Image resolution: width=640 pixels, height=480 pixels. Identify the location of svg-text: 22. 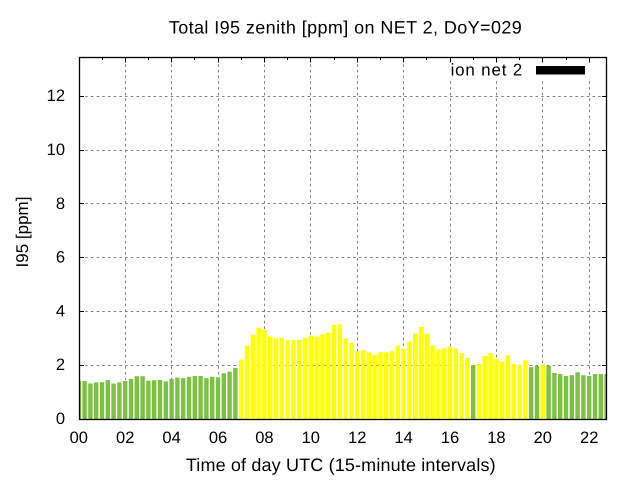
(589, 438).